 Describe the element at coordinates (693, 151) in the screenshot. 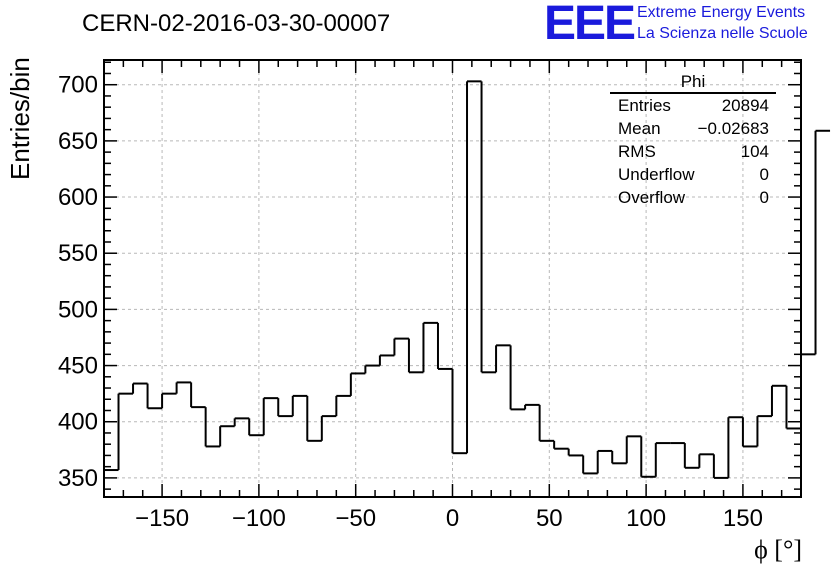

I see `stats-row: RMS 104` at that location.